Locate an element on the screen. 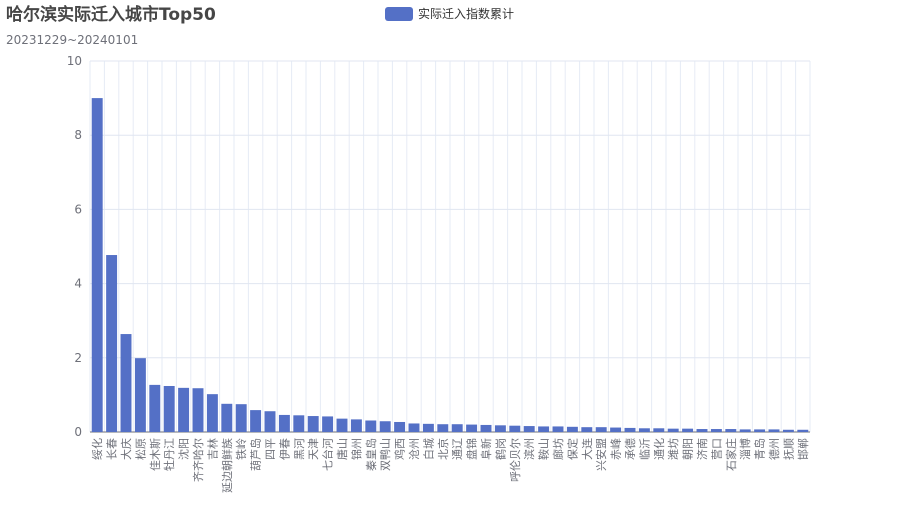  x-tick-label: 锦州 is located at coordinates (356, 449).